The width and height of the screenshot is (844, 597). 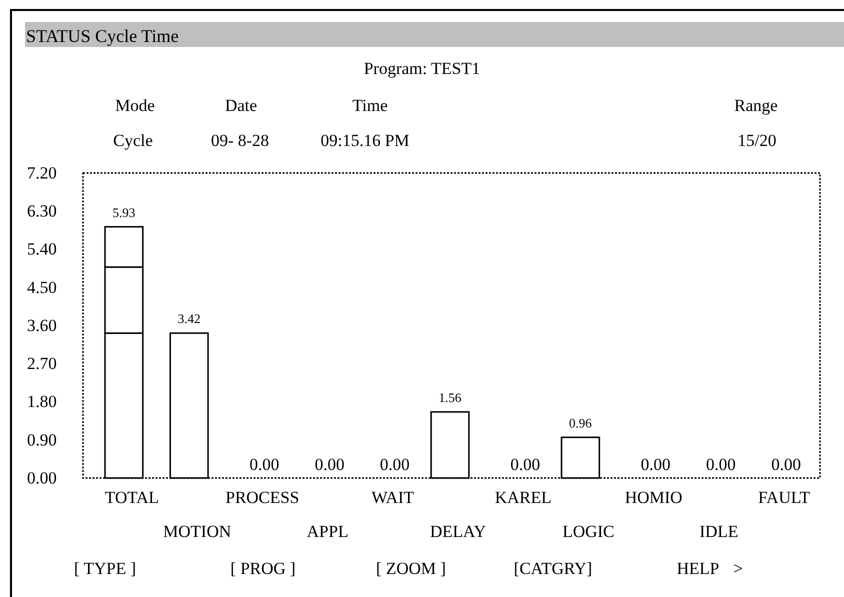 I want to click on text: 15/20, so click(x=757, y=140).